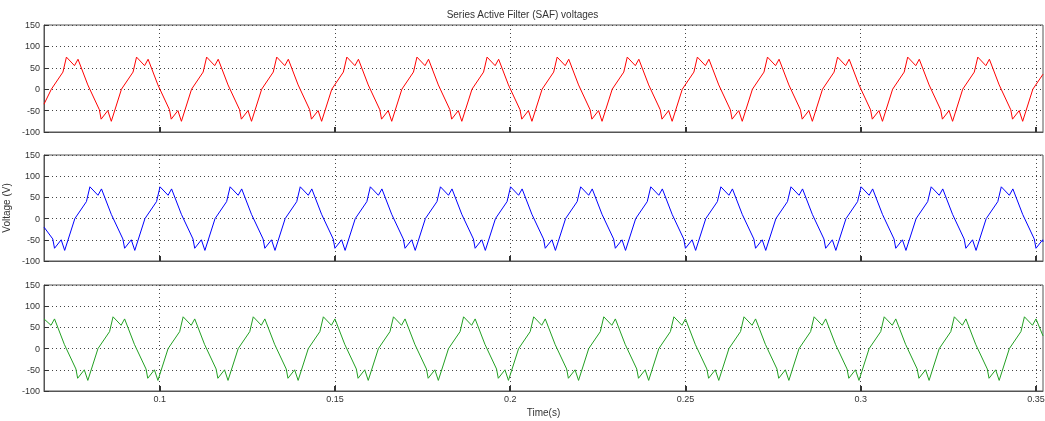 The width and height of the screenshot is (1045, 421). Describe the element at coordinates (1036, 398) in the screenshot. I see `x-tick-label: 0.35` at that location.